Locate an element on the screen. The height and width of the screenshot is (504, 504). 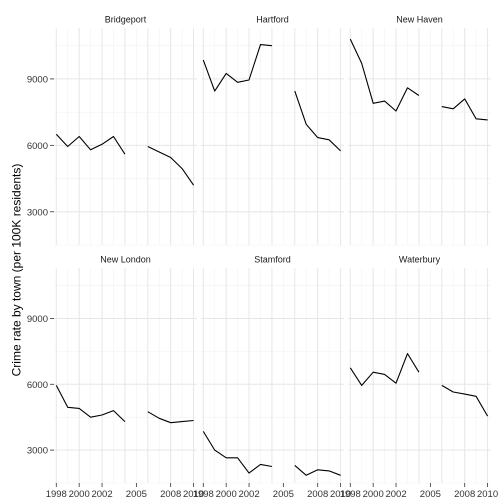
facet-label: Hartford is located at coordinates (272, 20).